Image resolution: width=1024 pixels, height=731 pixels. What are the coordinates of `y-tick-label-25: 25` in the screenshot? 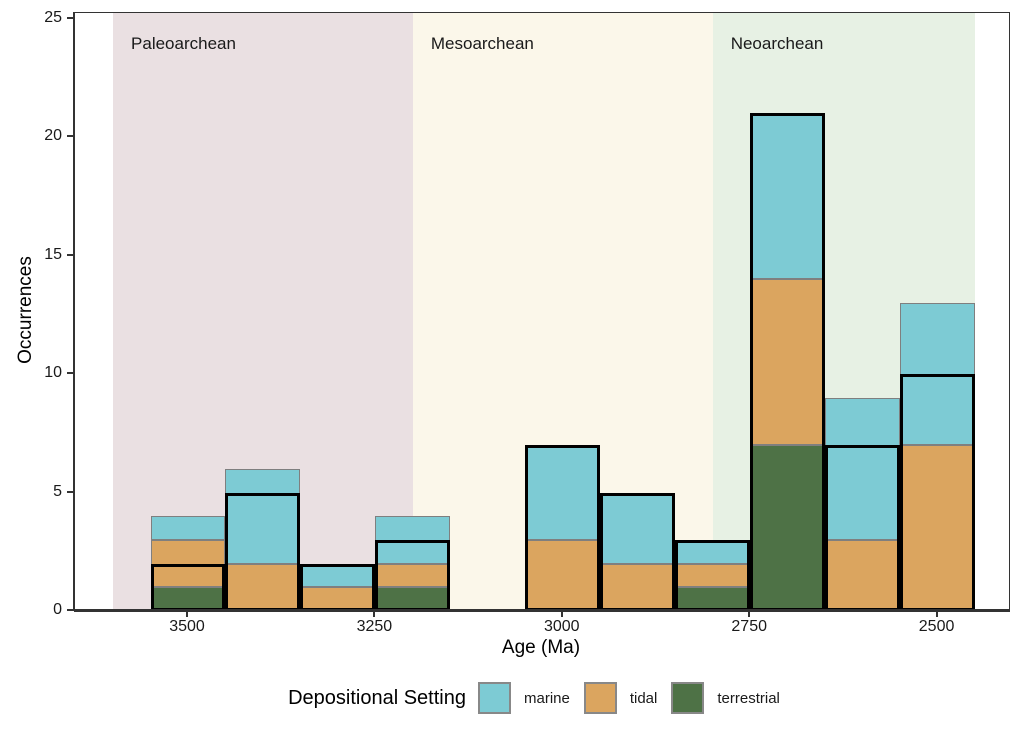 It's located at (53, 17).